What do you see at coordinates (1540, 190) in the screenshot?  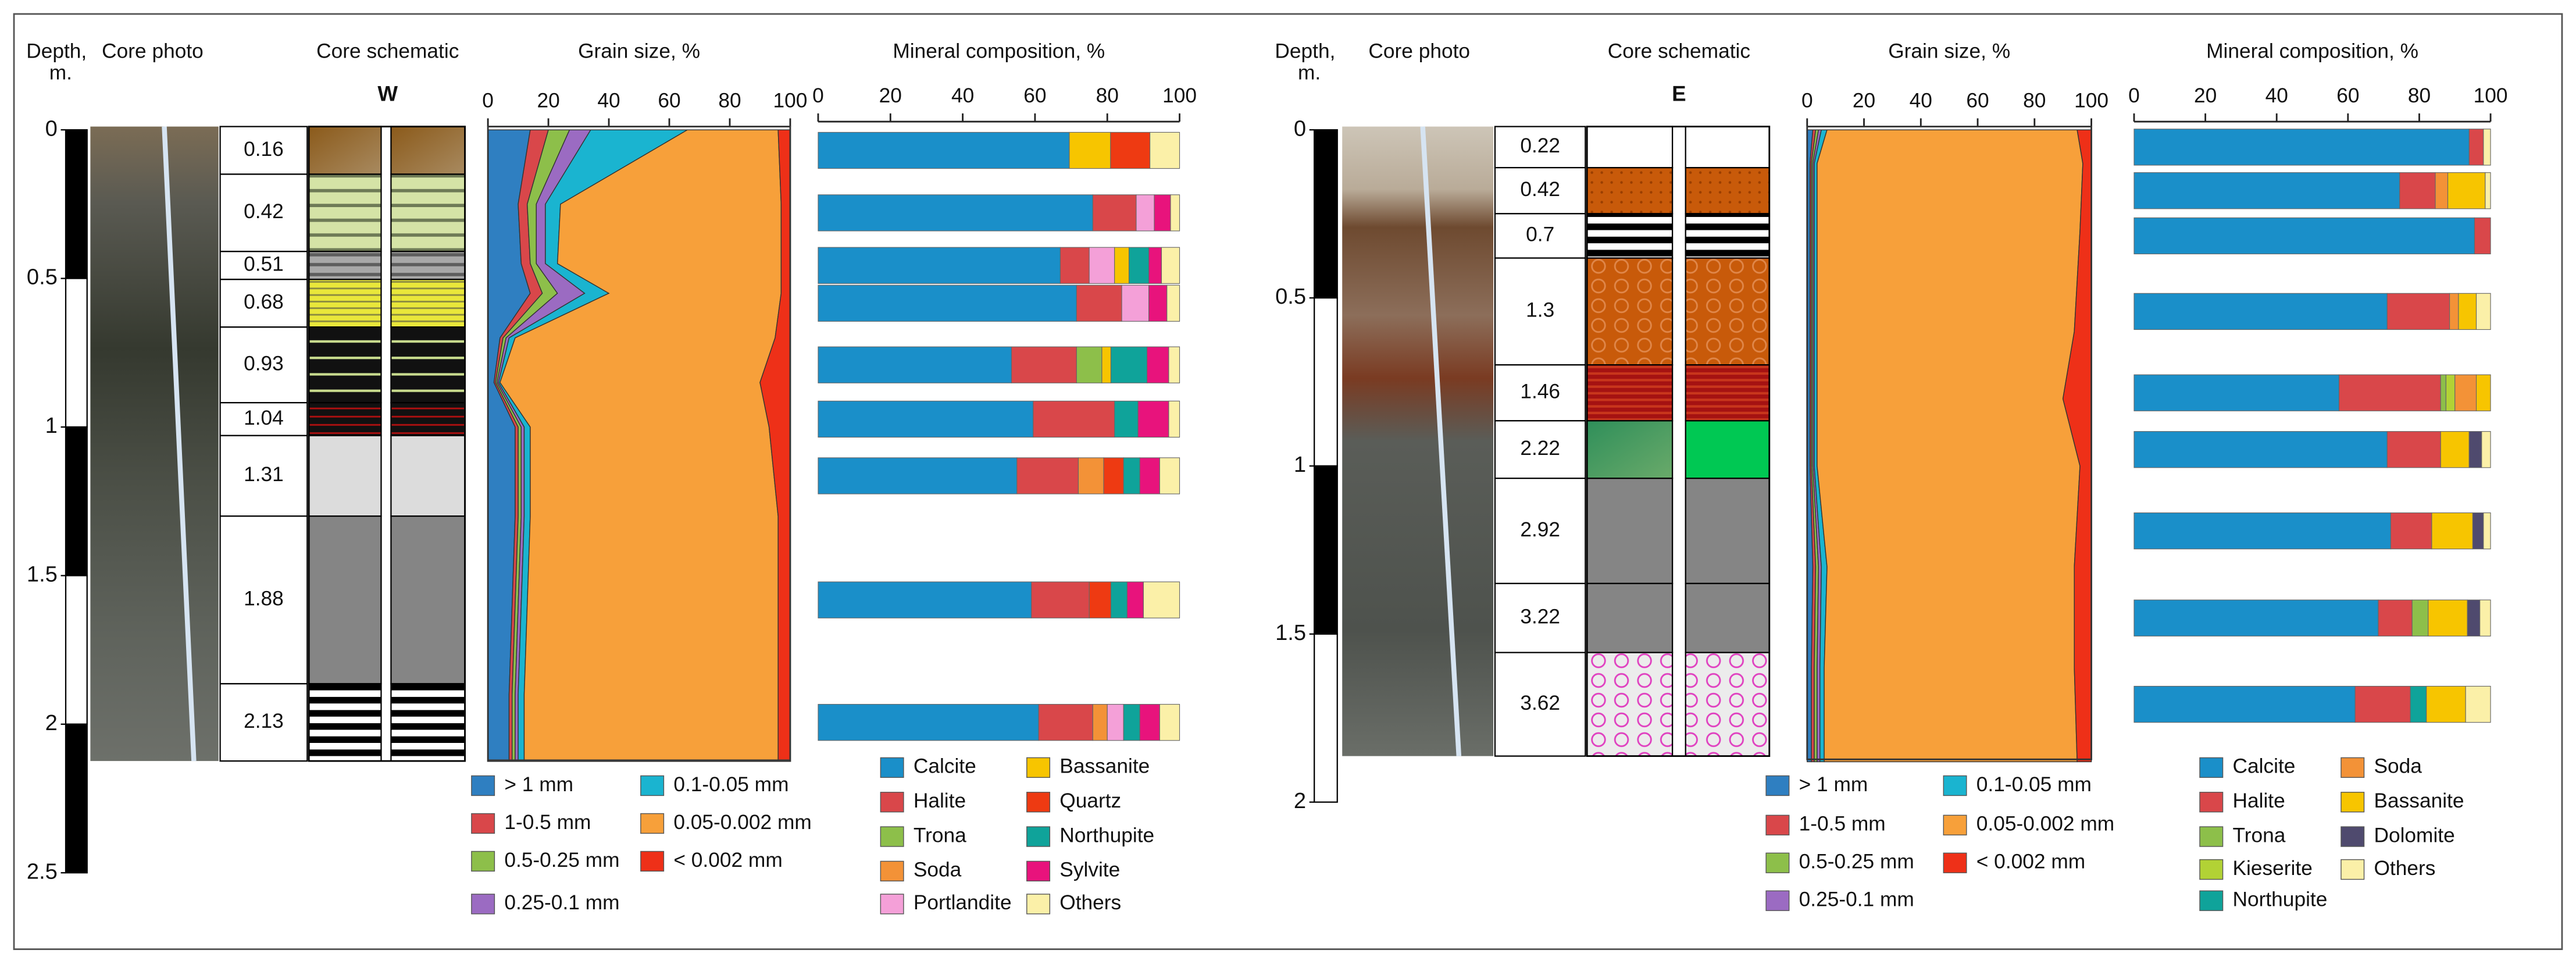 I see `schematic-label: 0.42` at bounding box center [1540, 190].